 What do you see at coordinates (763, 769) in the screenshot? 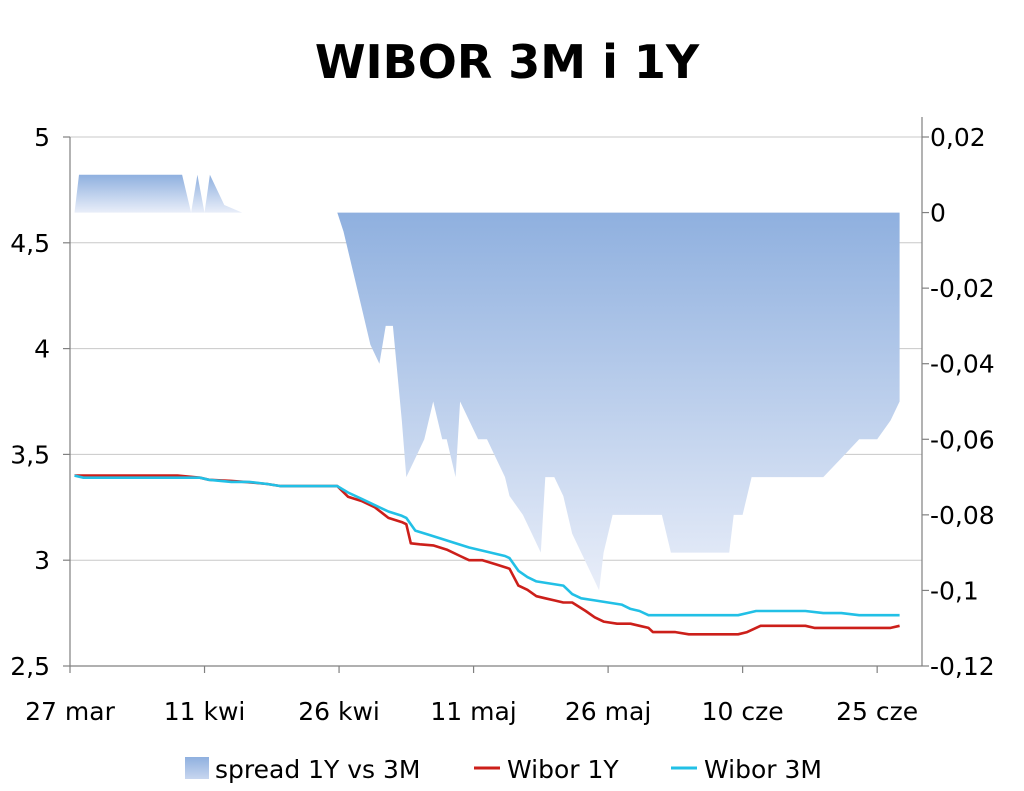
I see `legend-label-wibor-3m: Wibor 3M` at bounding box center [763, 769].